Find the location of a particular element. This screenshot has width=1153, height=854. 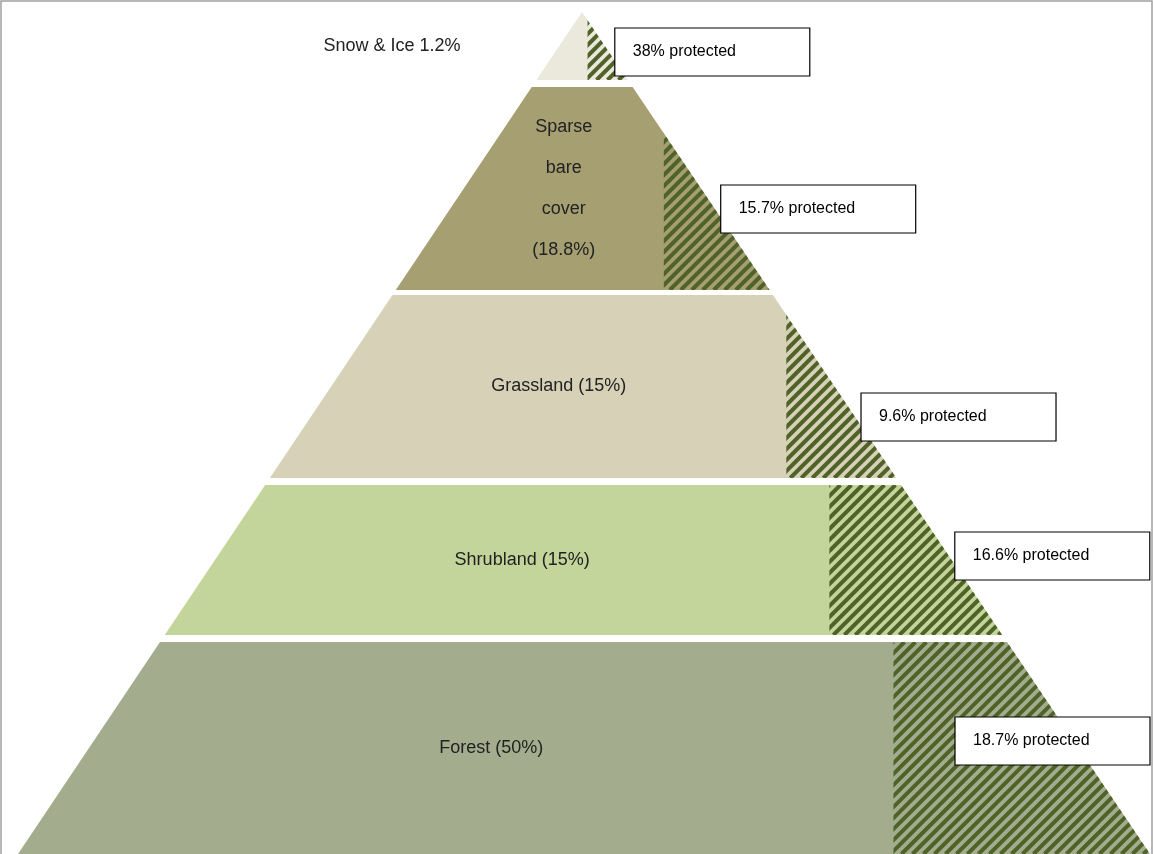

data-label: 9.6% protected is located at coordinates (933, 416).